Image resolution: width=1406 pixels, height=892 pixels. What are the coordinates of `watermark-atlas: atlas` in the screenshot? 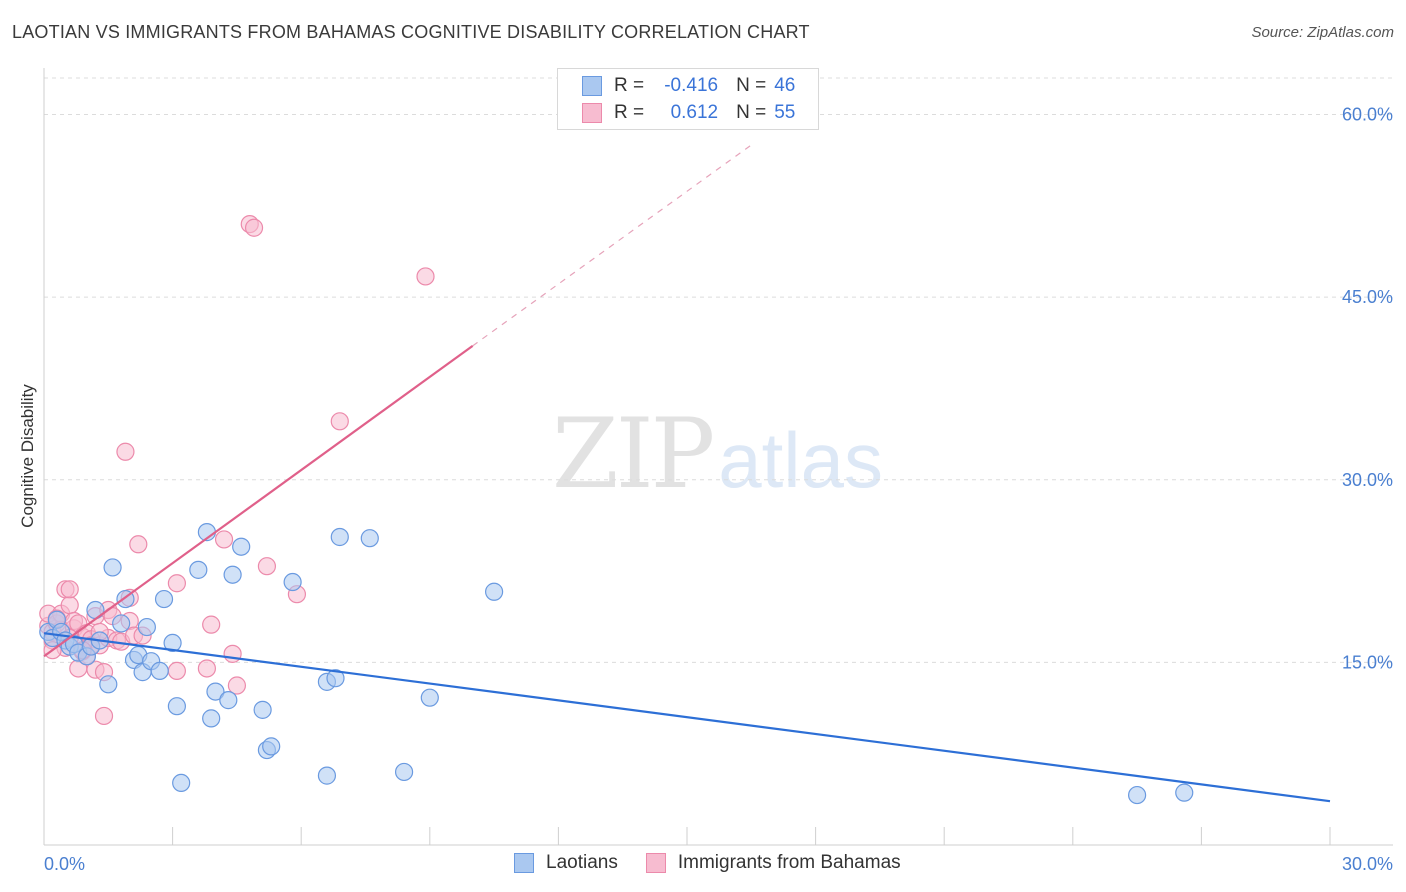 It's located at (800, 460).